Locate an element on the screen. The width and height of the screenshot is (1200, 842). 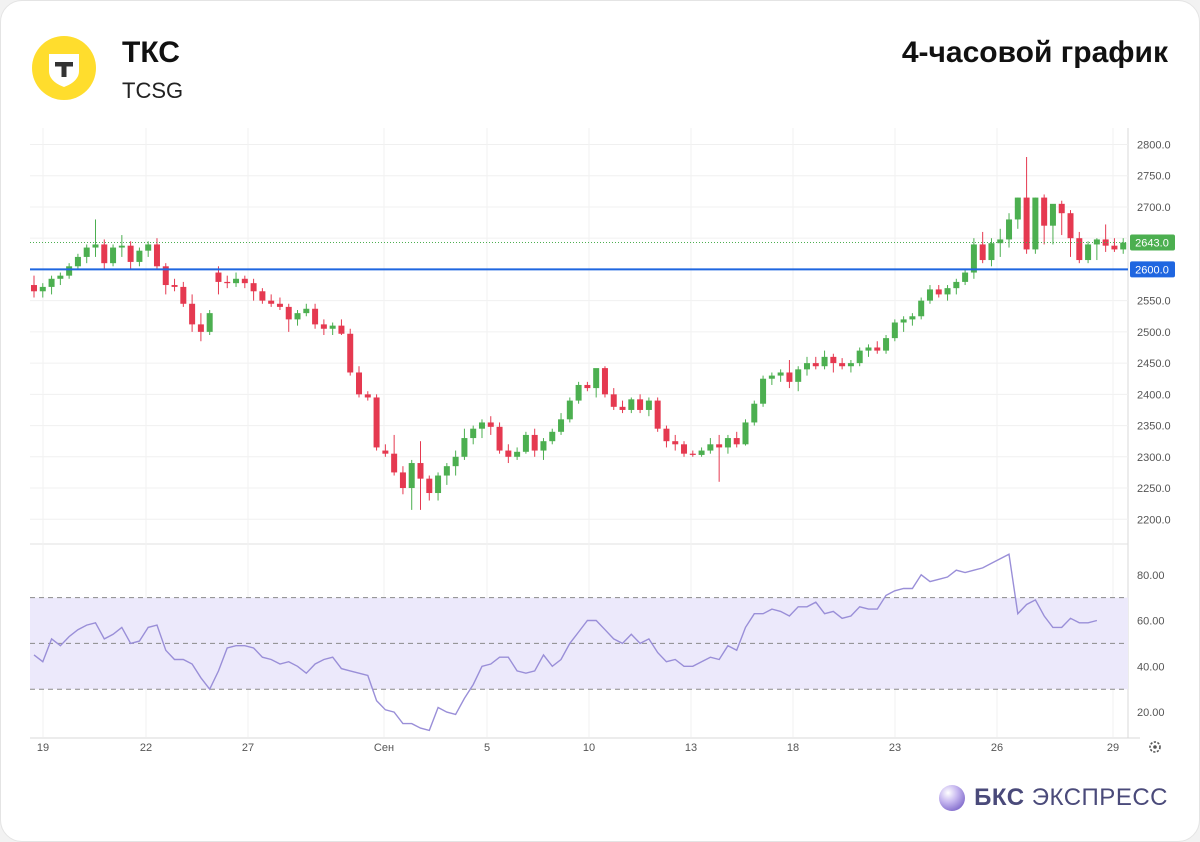
price-tick-label: 2550.0 is located at coordinates (1154, 302).